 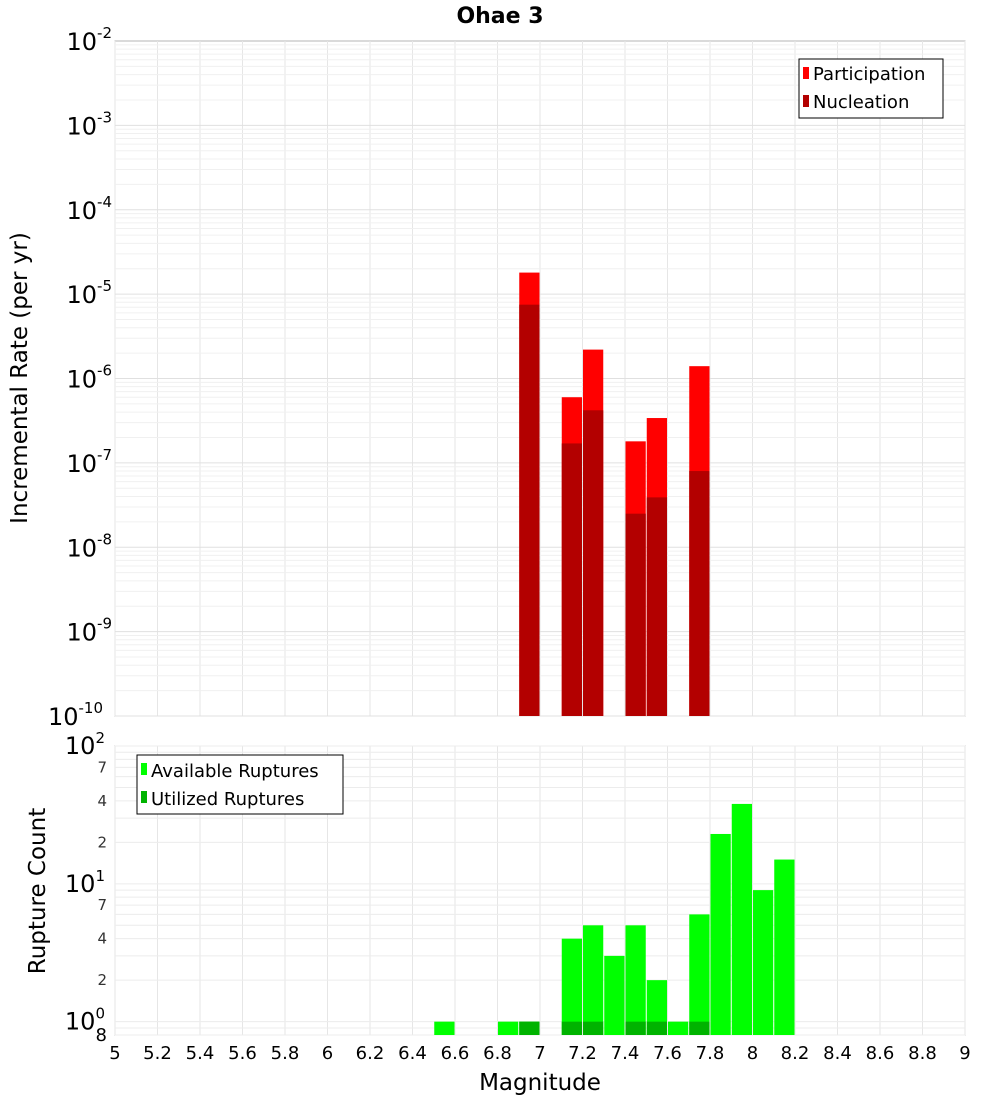 What do you see at coordinates (75, 715) in the screenshot?
I see `rate-y-tick-label: 10⁻¹⁰` at bounding box center [75, 715].